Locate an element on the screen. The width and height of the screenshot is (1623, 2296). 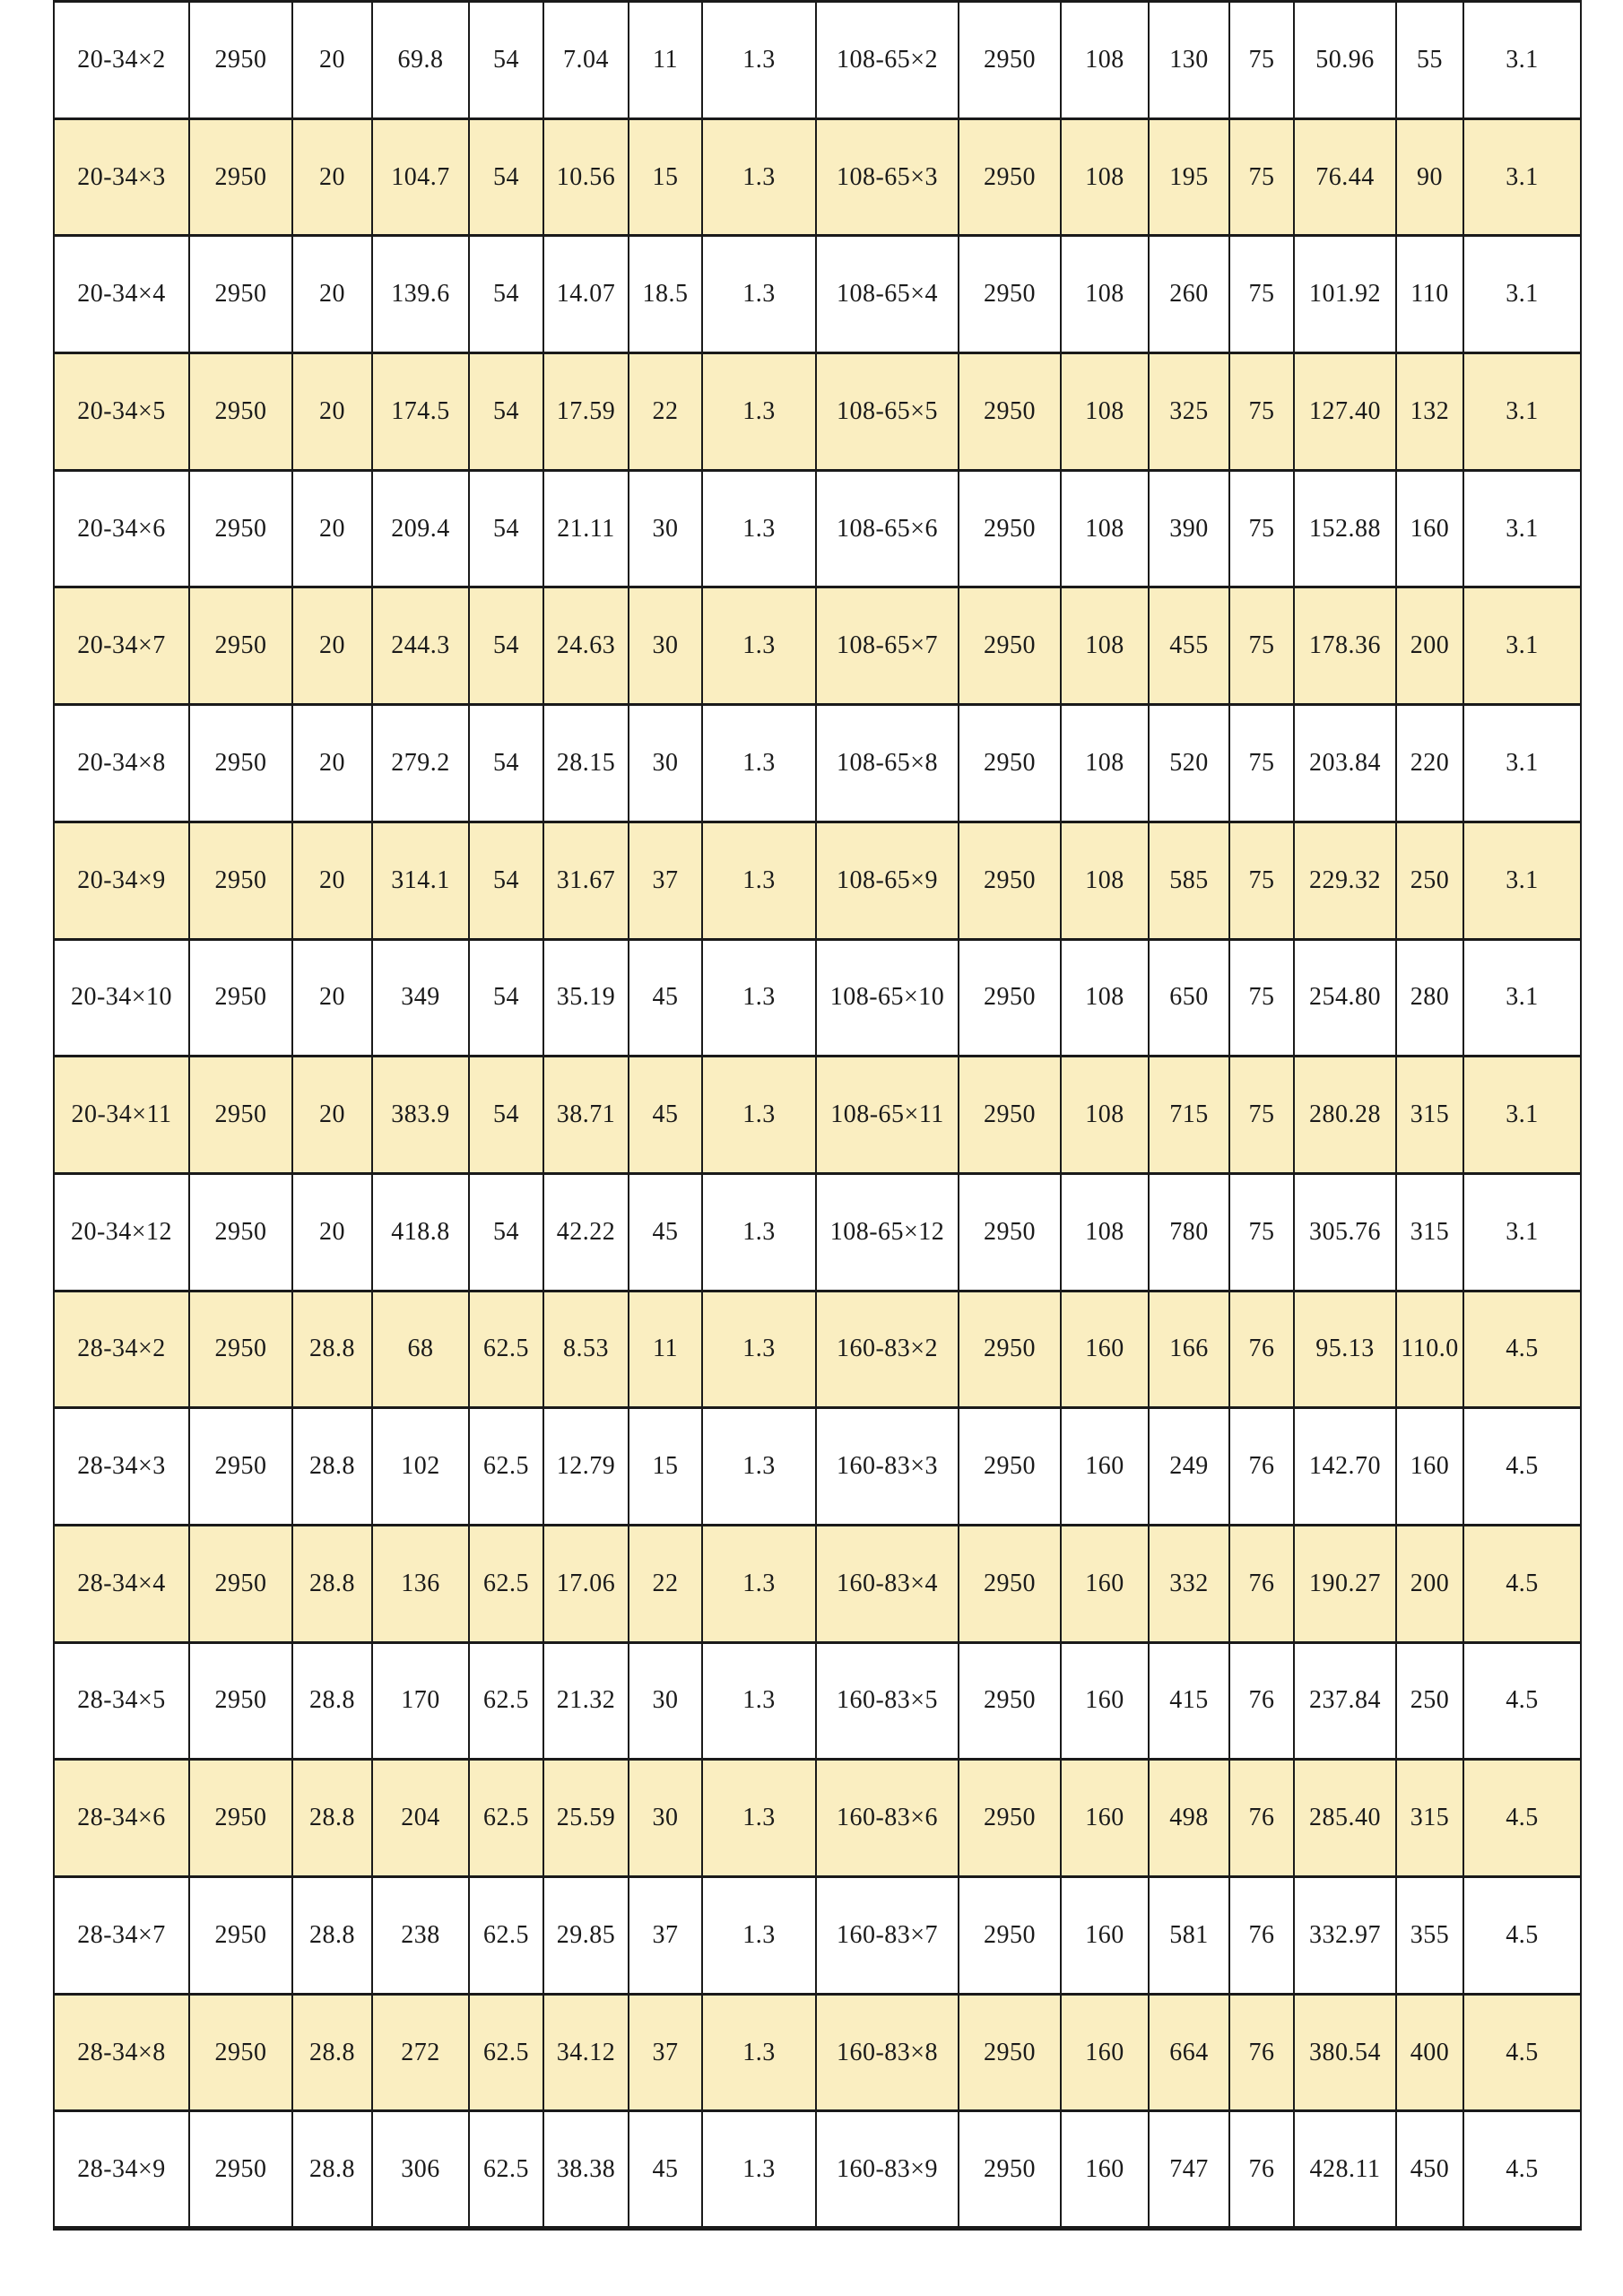
model-cell: 20-34×2 is located at coordinates (121, 60).